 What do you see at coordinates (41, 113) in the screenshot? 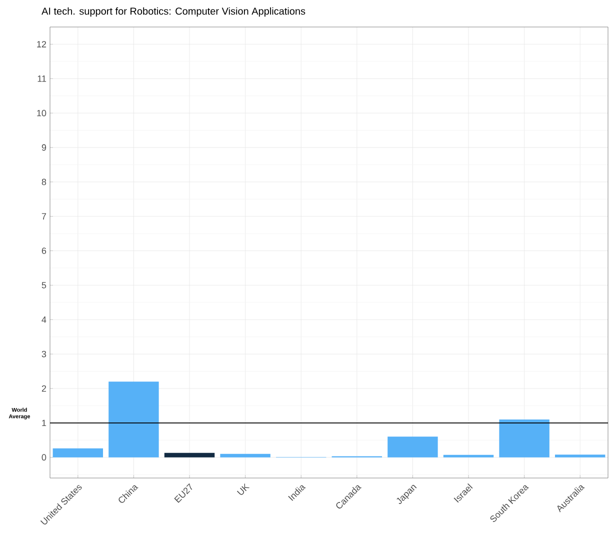
I see `y-tick-label: 10` at bounding box center [41, 113].